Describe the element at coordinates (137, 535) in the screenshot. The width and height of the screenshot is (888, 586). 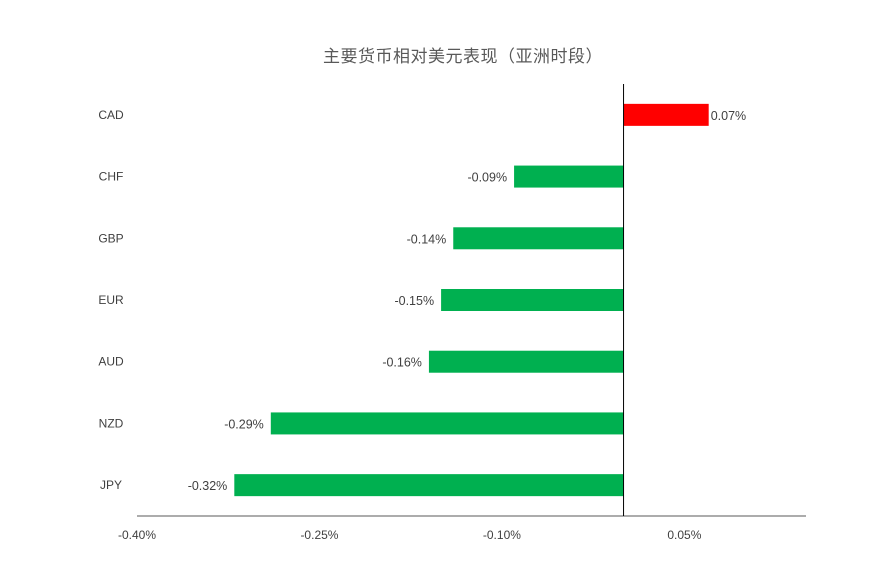
I see `x-tick-label: -0.40%` at that location.